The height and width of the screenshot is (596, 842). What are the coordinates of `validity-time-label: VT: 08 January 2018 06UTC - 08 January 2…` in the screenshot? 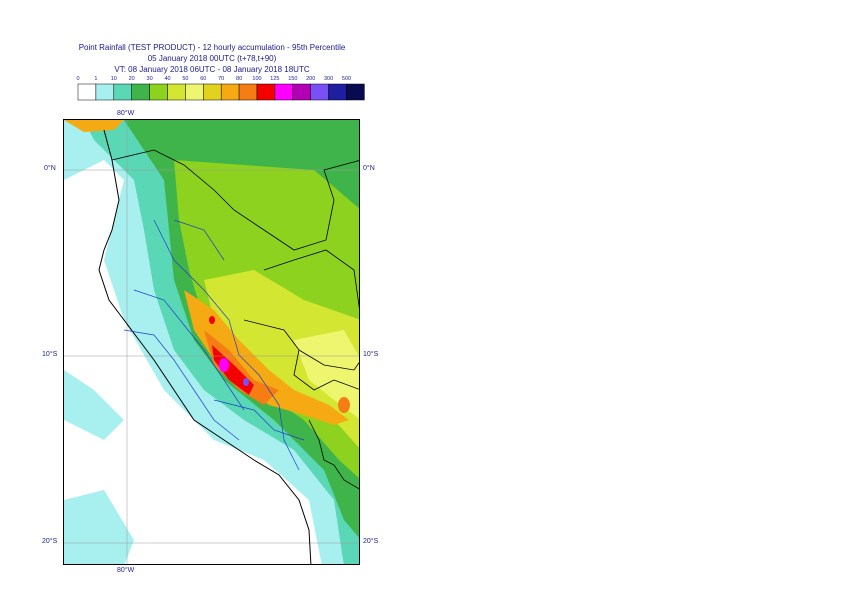 It's located at (212, 69).